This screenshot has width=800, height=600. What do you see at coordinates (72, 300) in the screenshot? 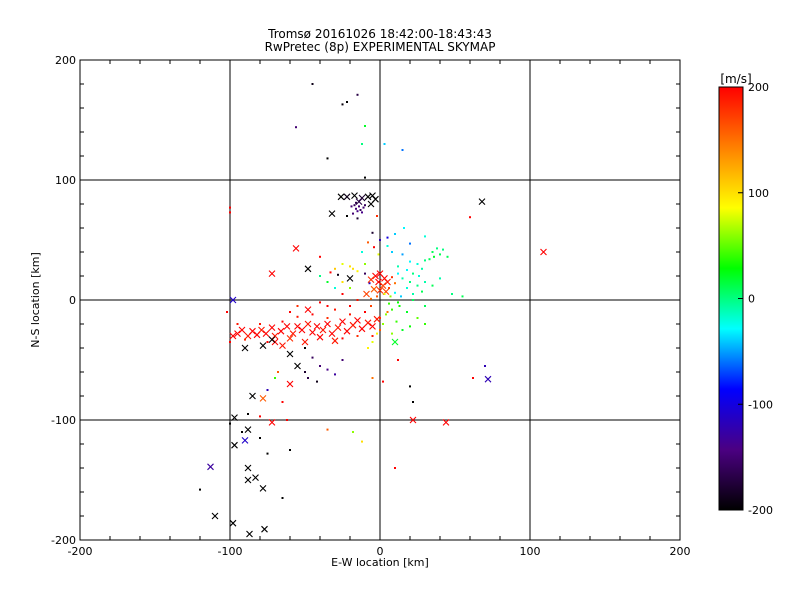
I see `y-tick-label: 0` at bounding box center [72, 300].